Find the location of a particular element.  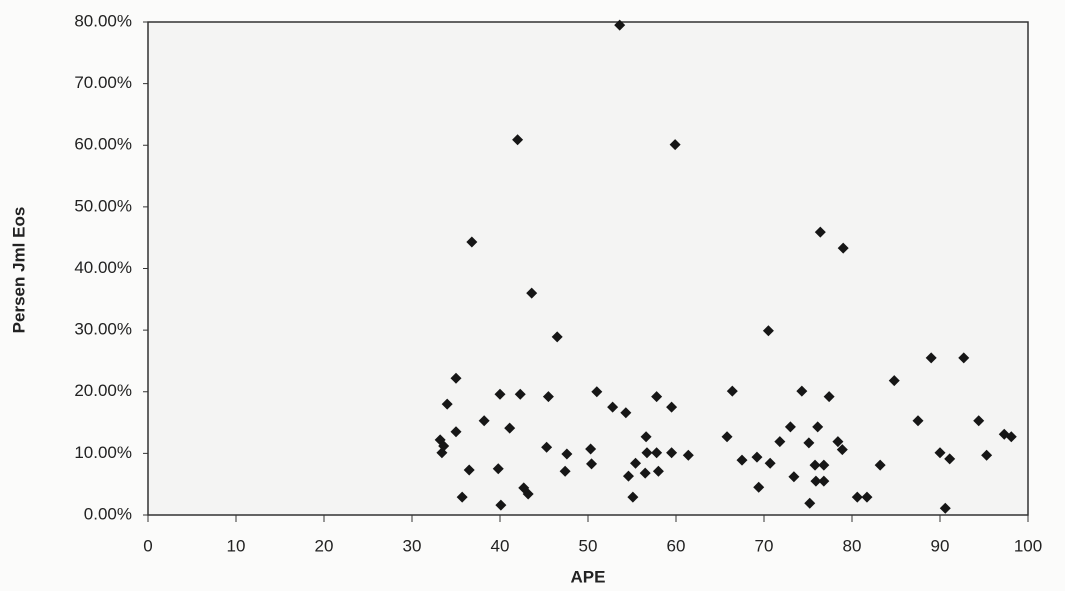

x-tick-label: 100 is located at coordinates (1028, 545).